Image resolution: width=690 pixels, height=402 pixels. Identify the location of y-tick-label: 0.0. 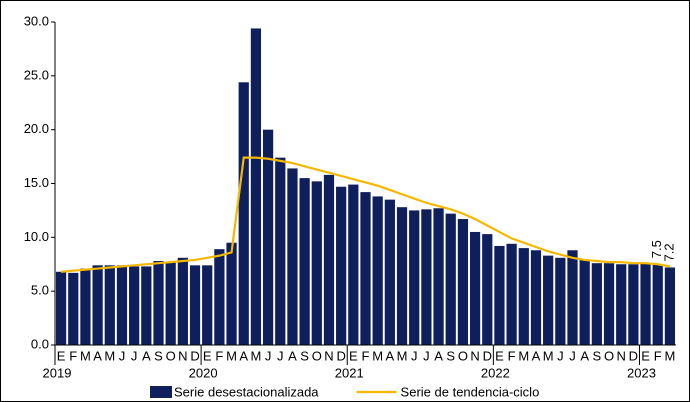
(40, 343).